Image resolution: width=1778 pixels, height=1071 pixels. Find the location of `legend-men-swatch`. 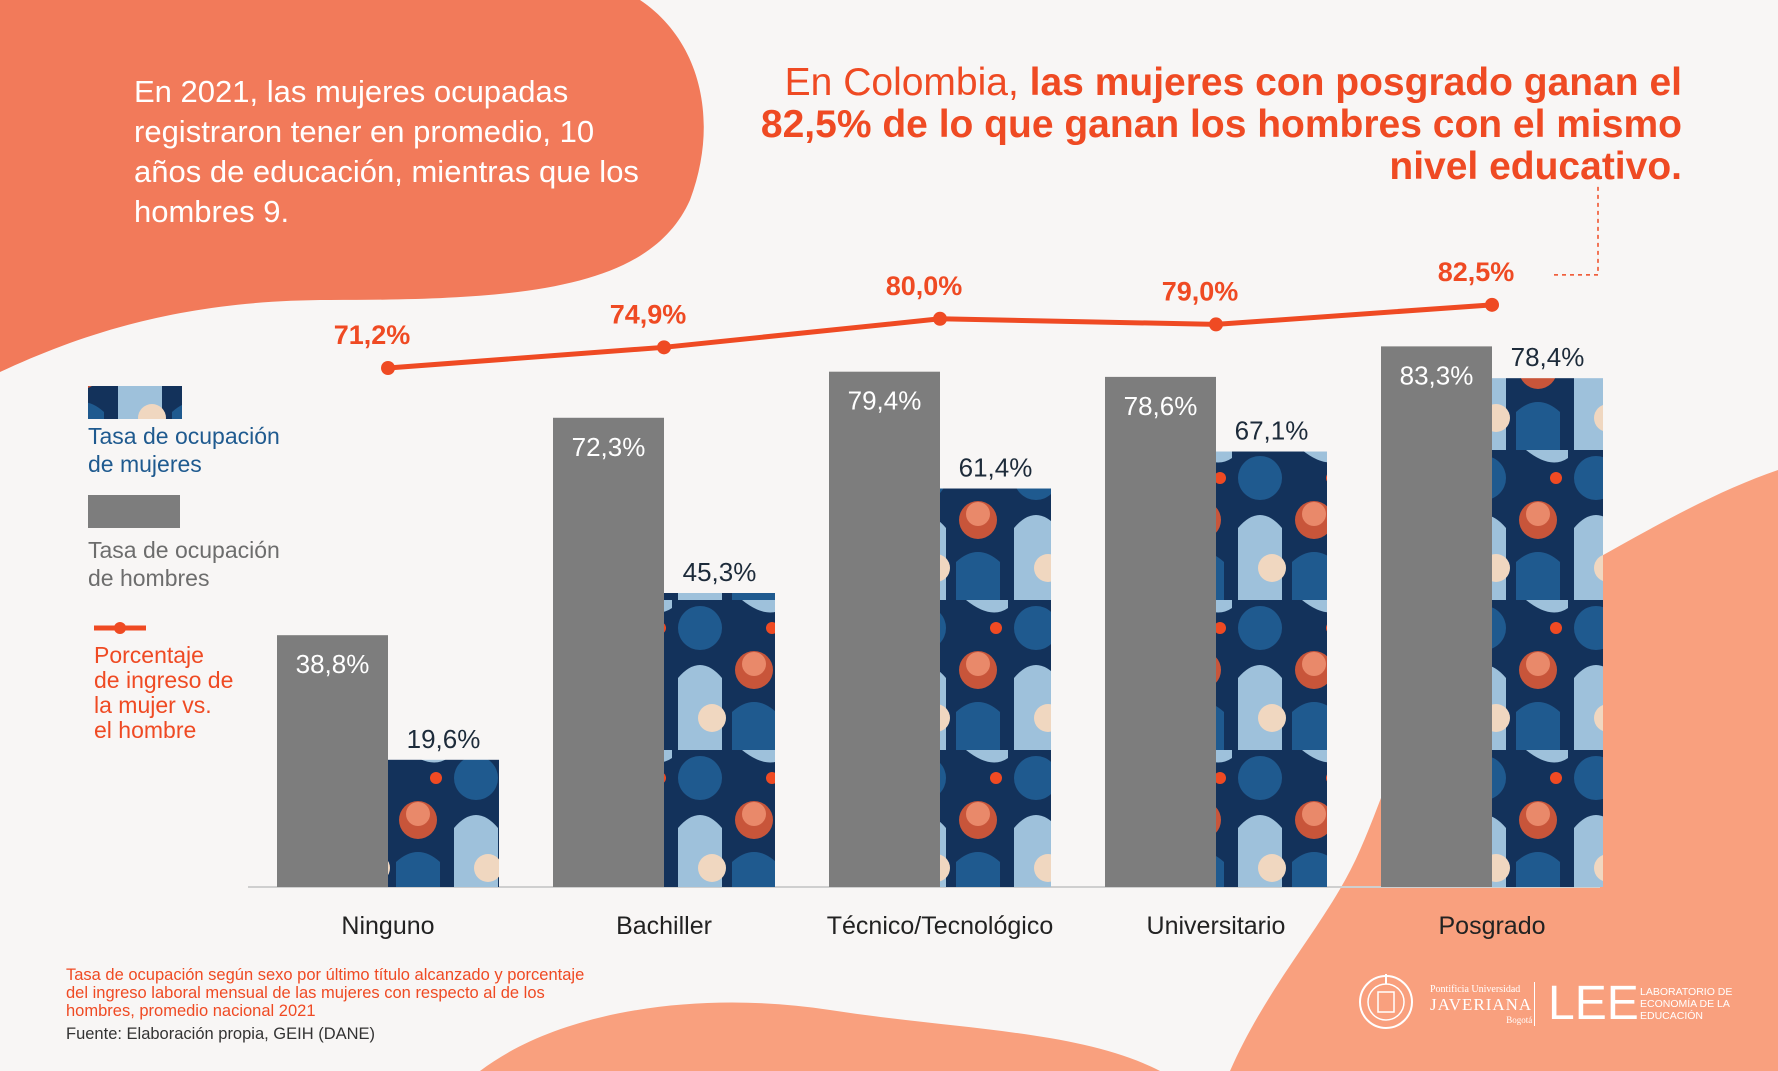

legend-men-swatch is located at coordinates (134, 511).